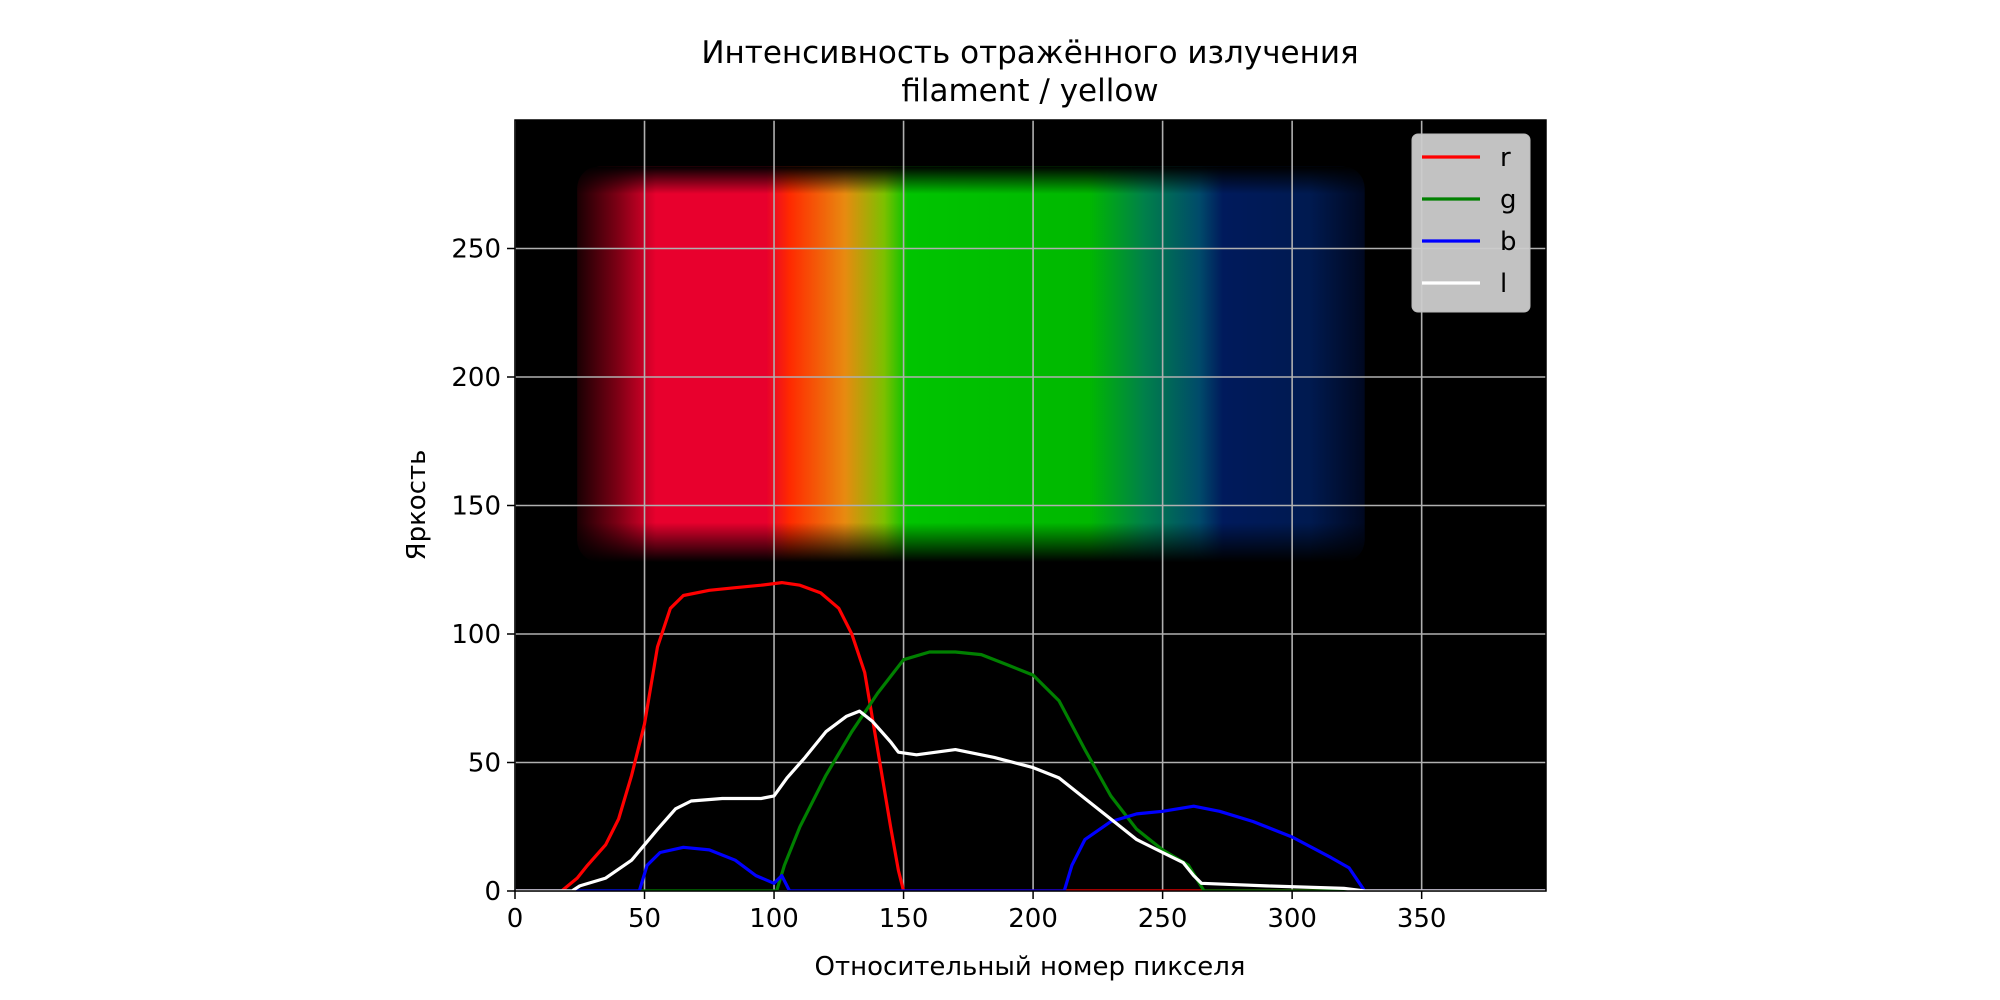 Image resolution: width=2000 pixels, height=1000 pixels. Describe the element at coordinates (417, 505) in the screenshot. I see `y-axis-label: Яркость` at that location.